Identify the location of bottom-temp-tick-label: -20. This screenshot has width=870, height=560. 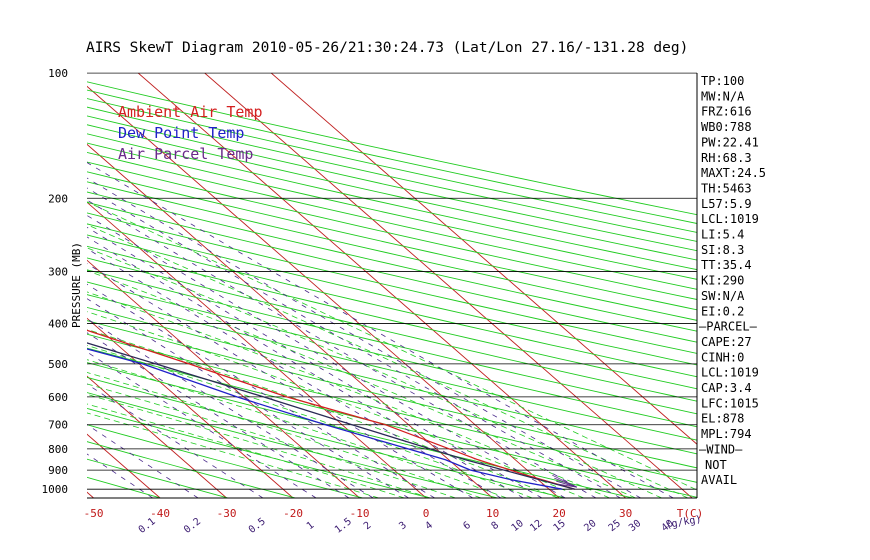
(293, 513).